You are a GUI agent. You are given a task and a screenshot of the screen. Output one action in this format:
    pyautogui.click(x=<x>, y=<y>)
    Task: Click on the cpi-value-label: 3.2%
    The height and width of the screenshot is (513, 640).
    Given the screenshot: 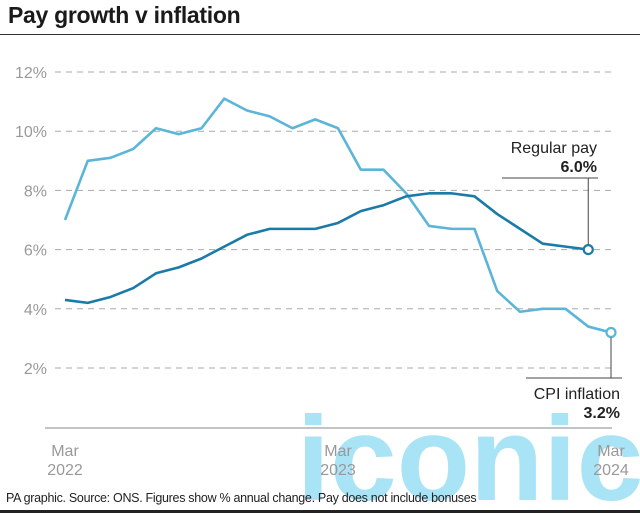 What is the action you would take?
    pyautogui.click(x=602, y=413)
    